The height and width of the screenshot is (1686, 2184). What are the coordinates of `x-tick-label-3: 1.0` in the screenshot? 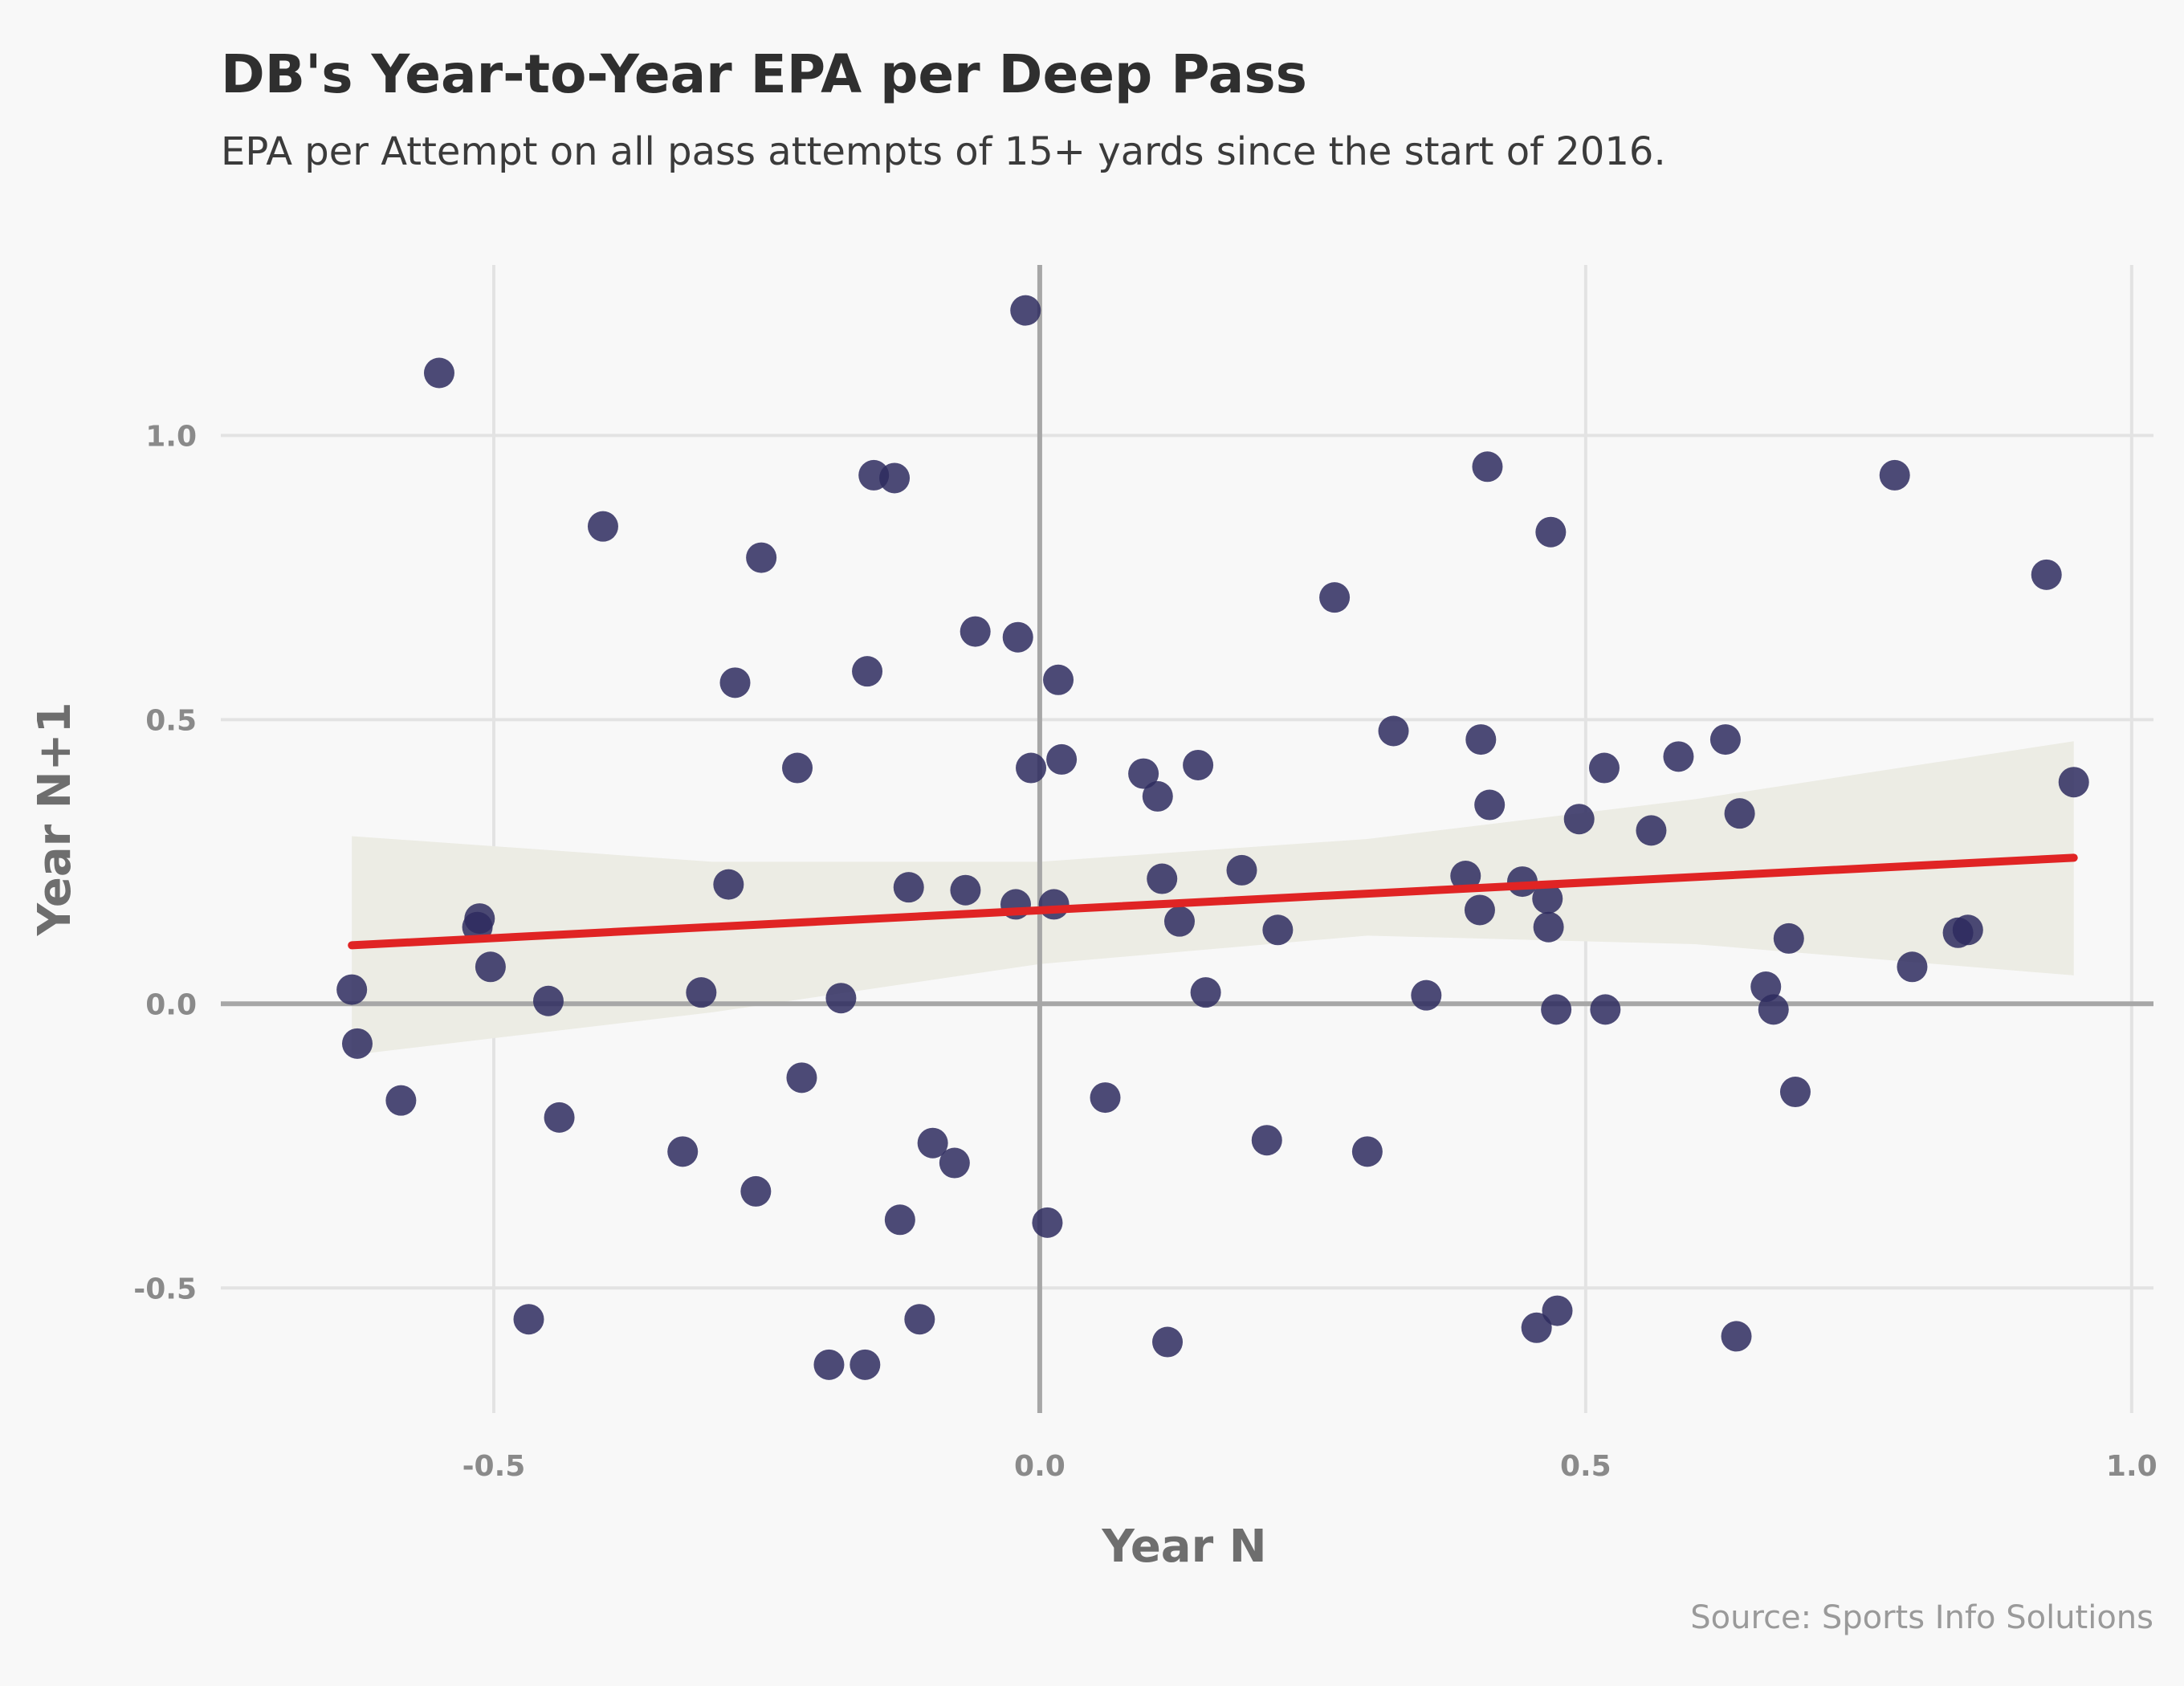 It's located at (2132, 1466).